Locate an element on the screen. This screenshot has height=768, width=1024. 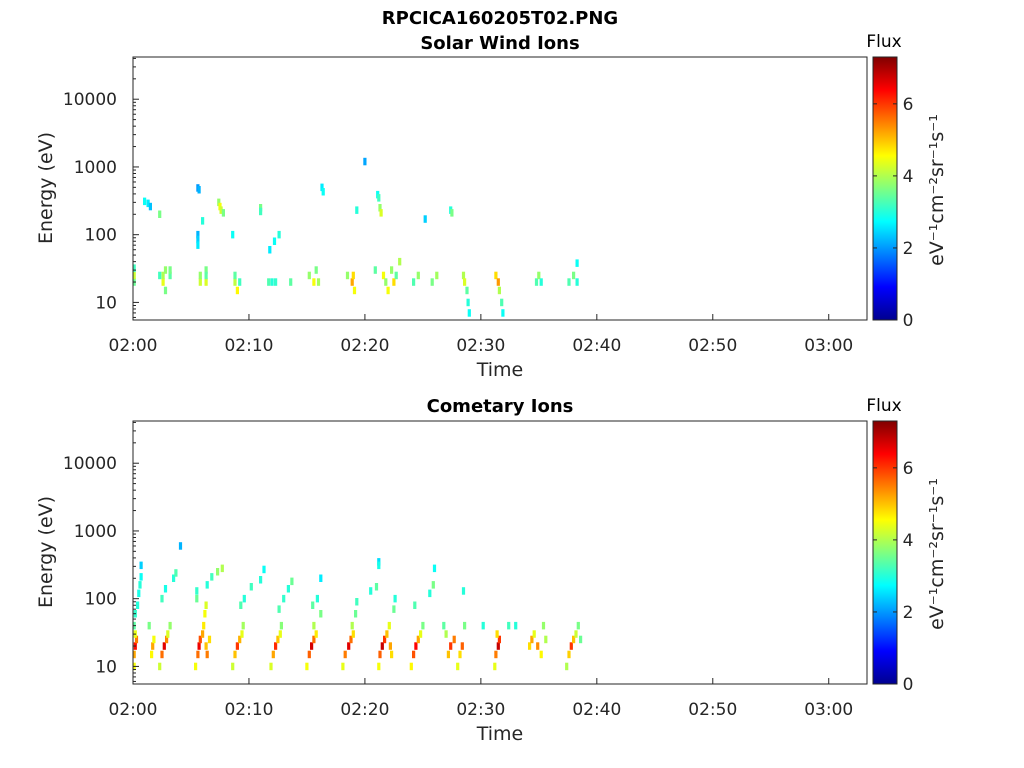
solar-wind-x-tick-label: 02:10 is located at coordinates (248, 346).